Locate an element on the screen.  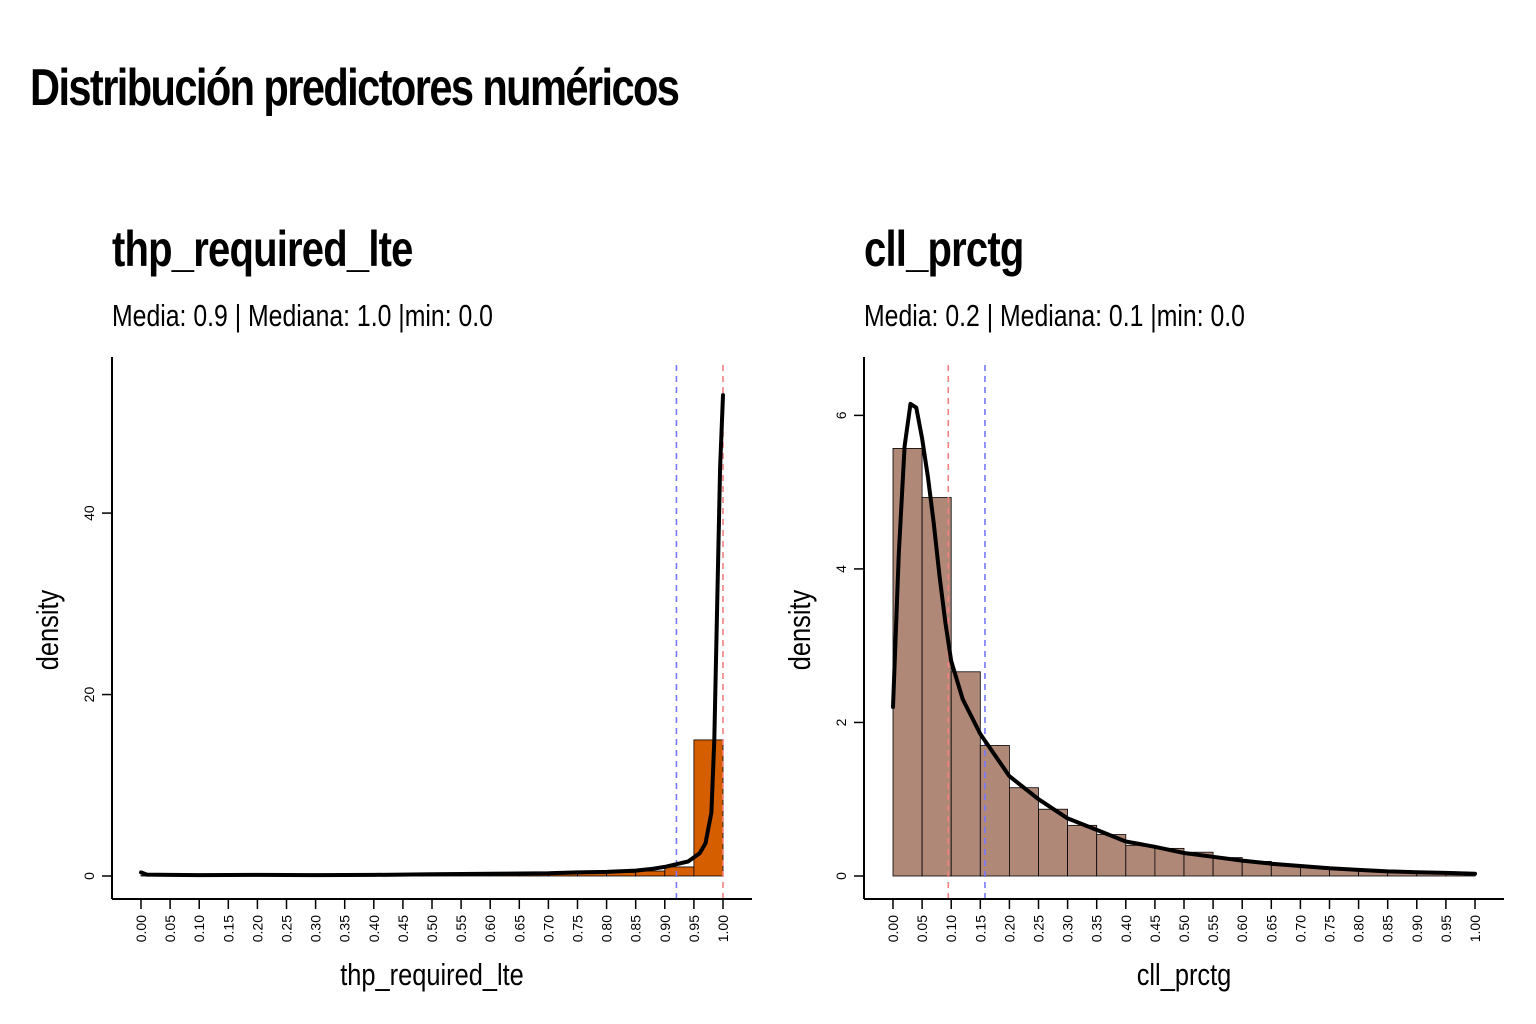
y-tick-label: 2 is located at coordinates (841, 722).